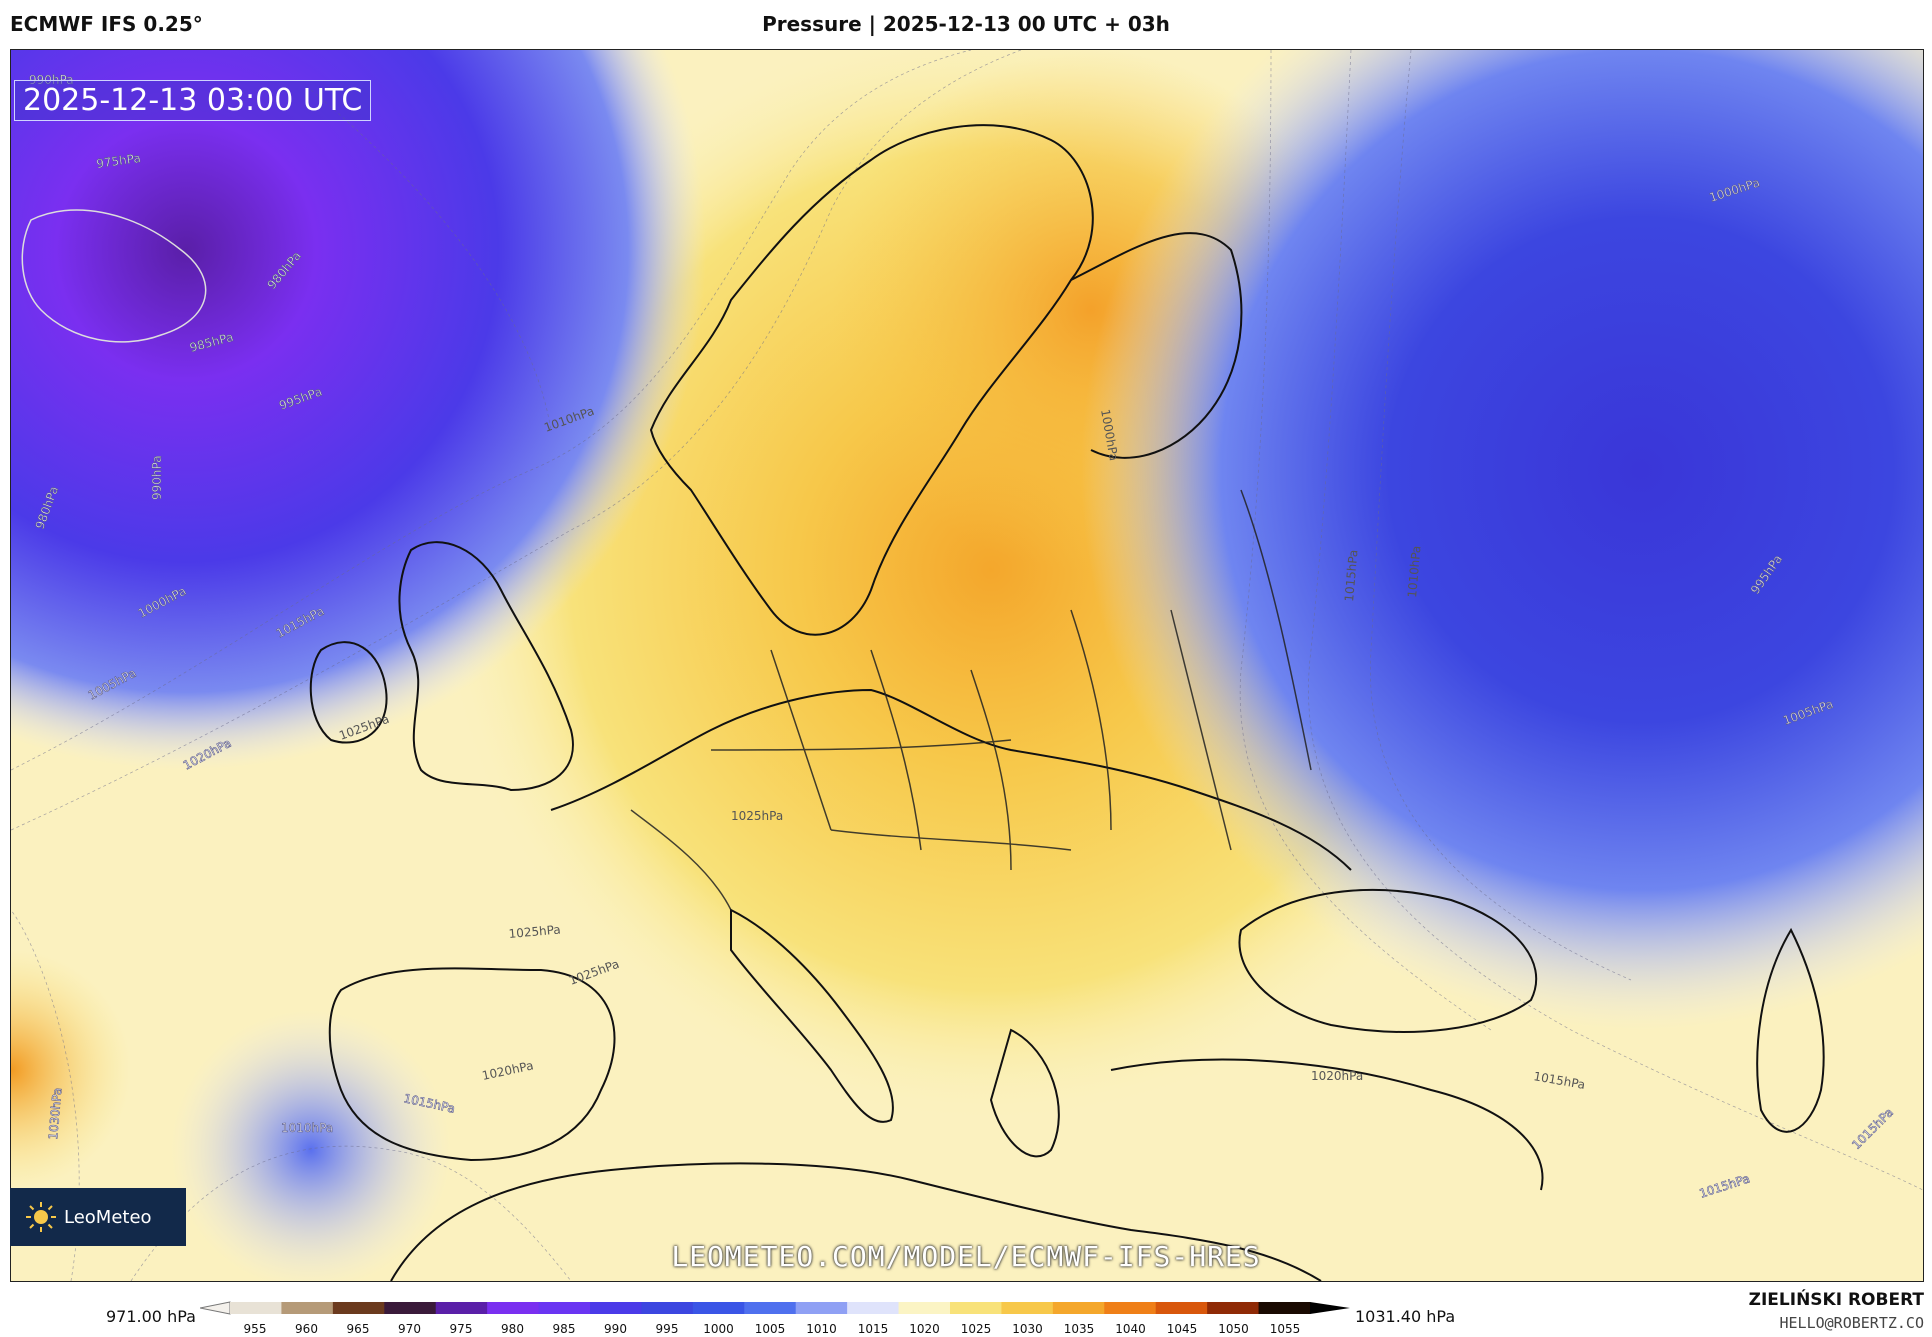 Image resolution: width=1932 pixels, height=1337 pixels. What do you see at coordinates (1182, 1329) in the screenshot?
I see `colorbar-tick-label: 1045` at bounding box center [1182, 1329].